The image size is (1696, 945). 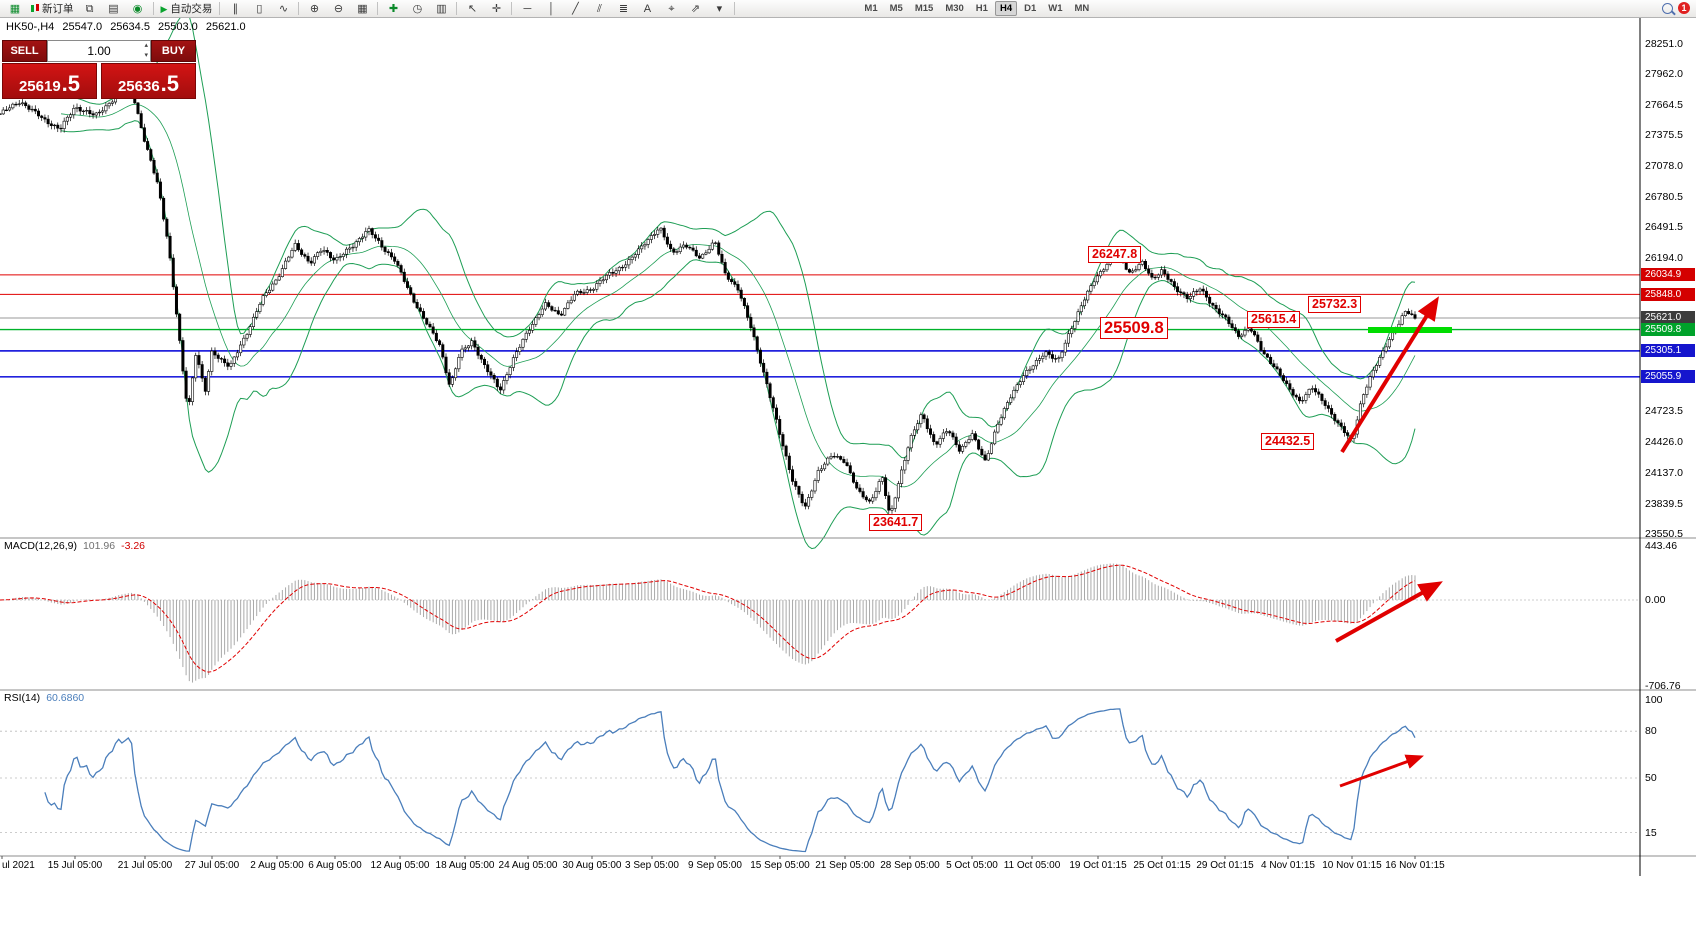 I want to click on channel-tool-icon: ⫽, so click(x=599, y=8).